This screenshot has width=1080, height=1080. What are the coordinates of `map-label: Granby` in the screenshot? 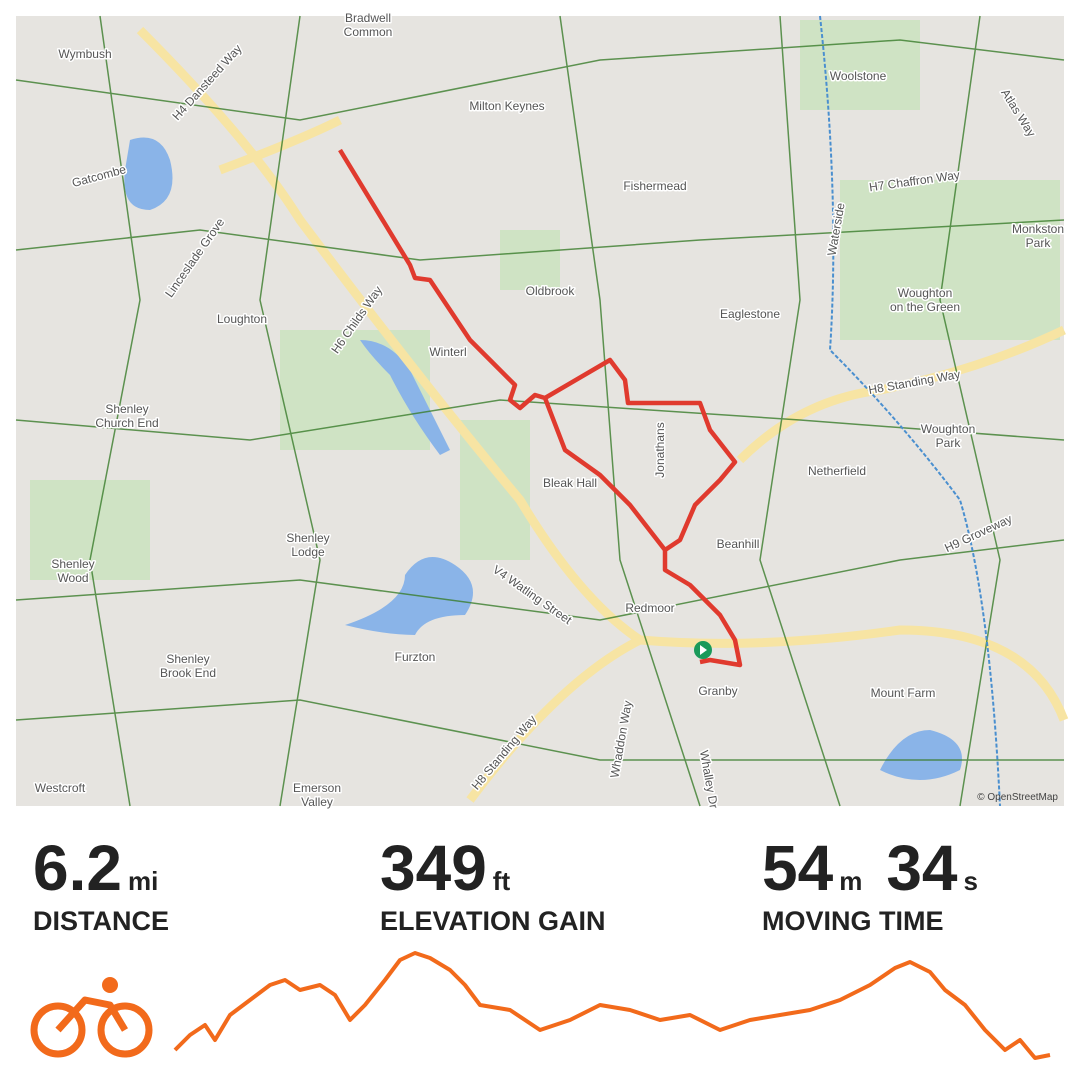 It's located at (717, 691).